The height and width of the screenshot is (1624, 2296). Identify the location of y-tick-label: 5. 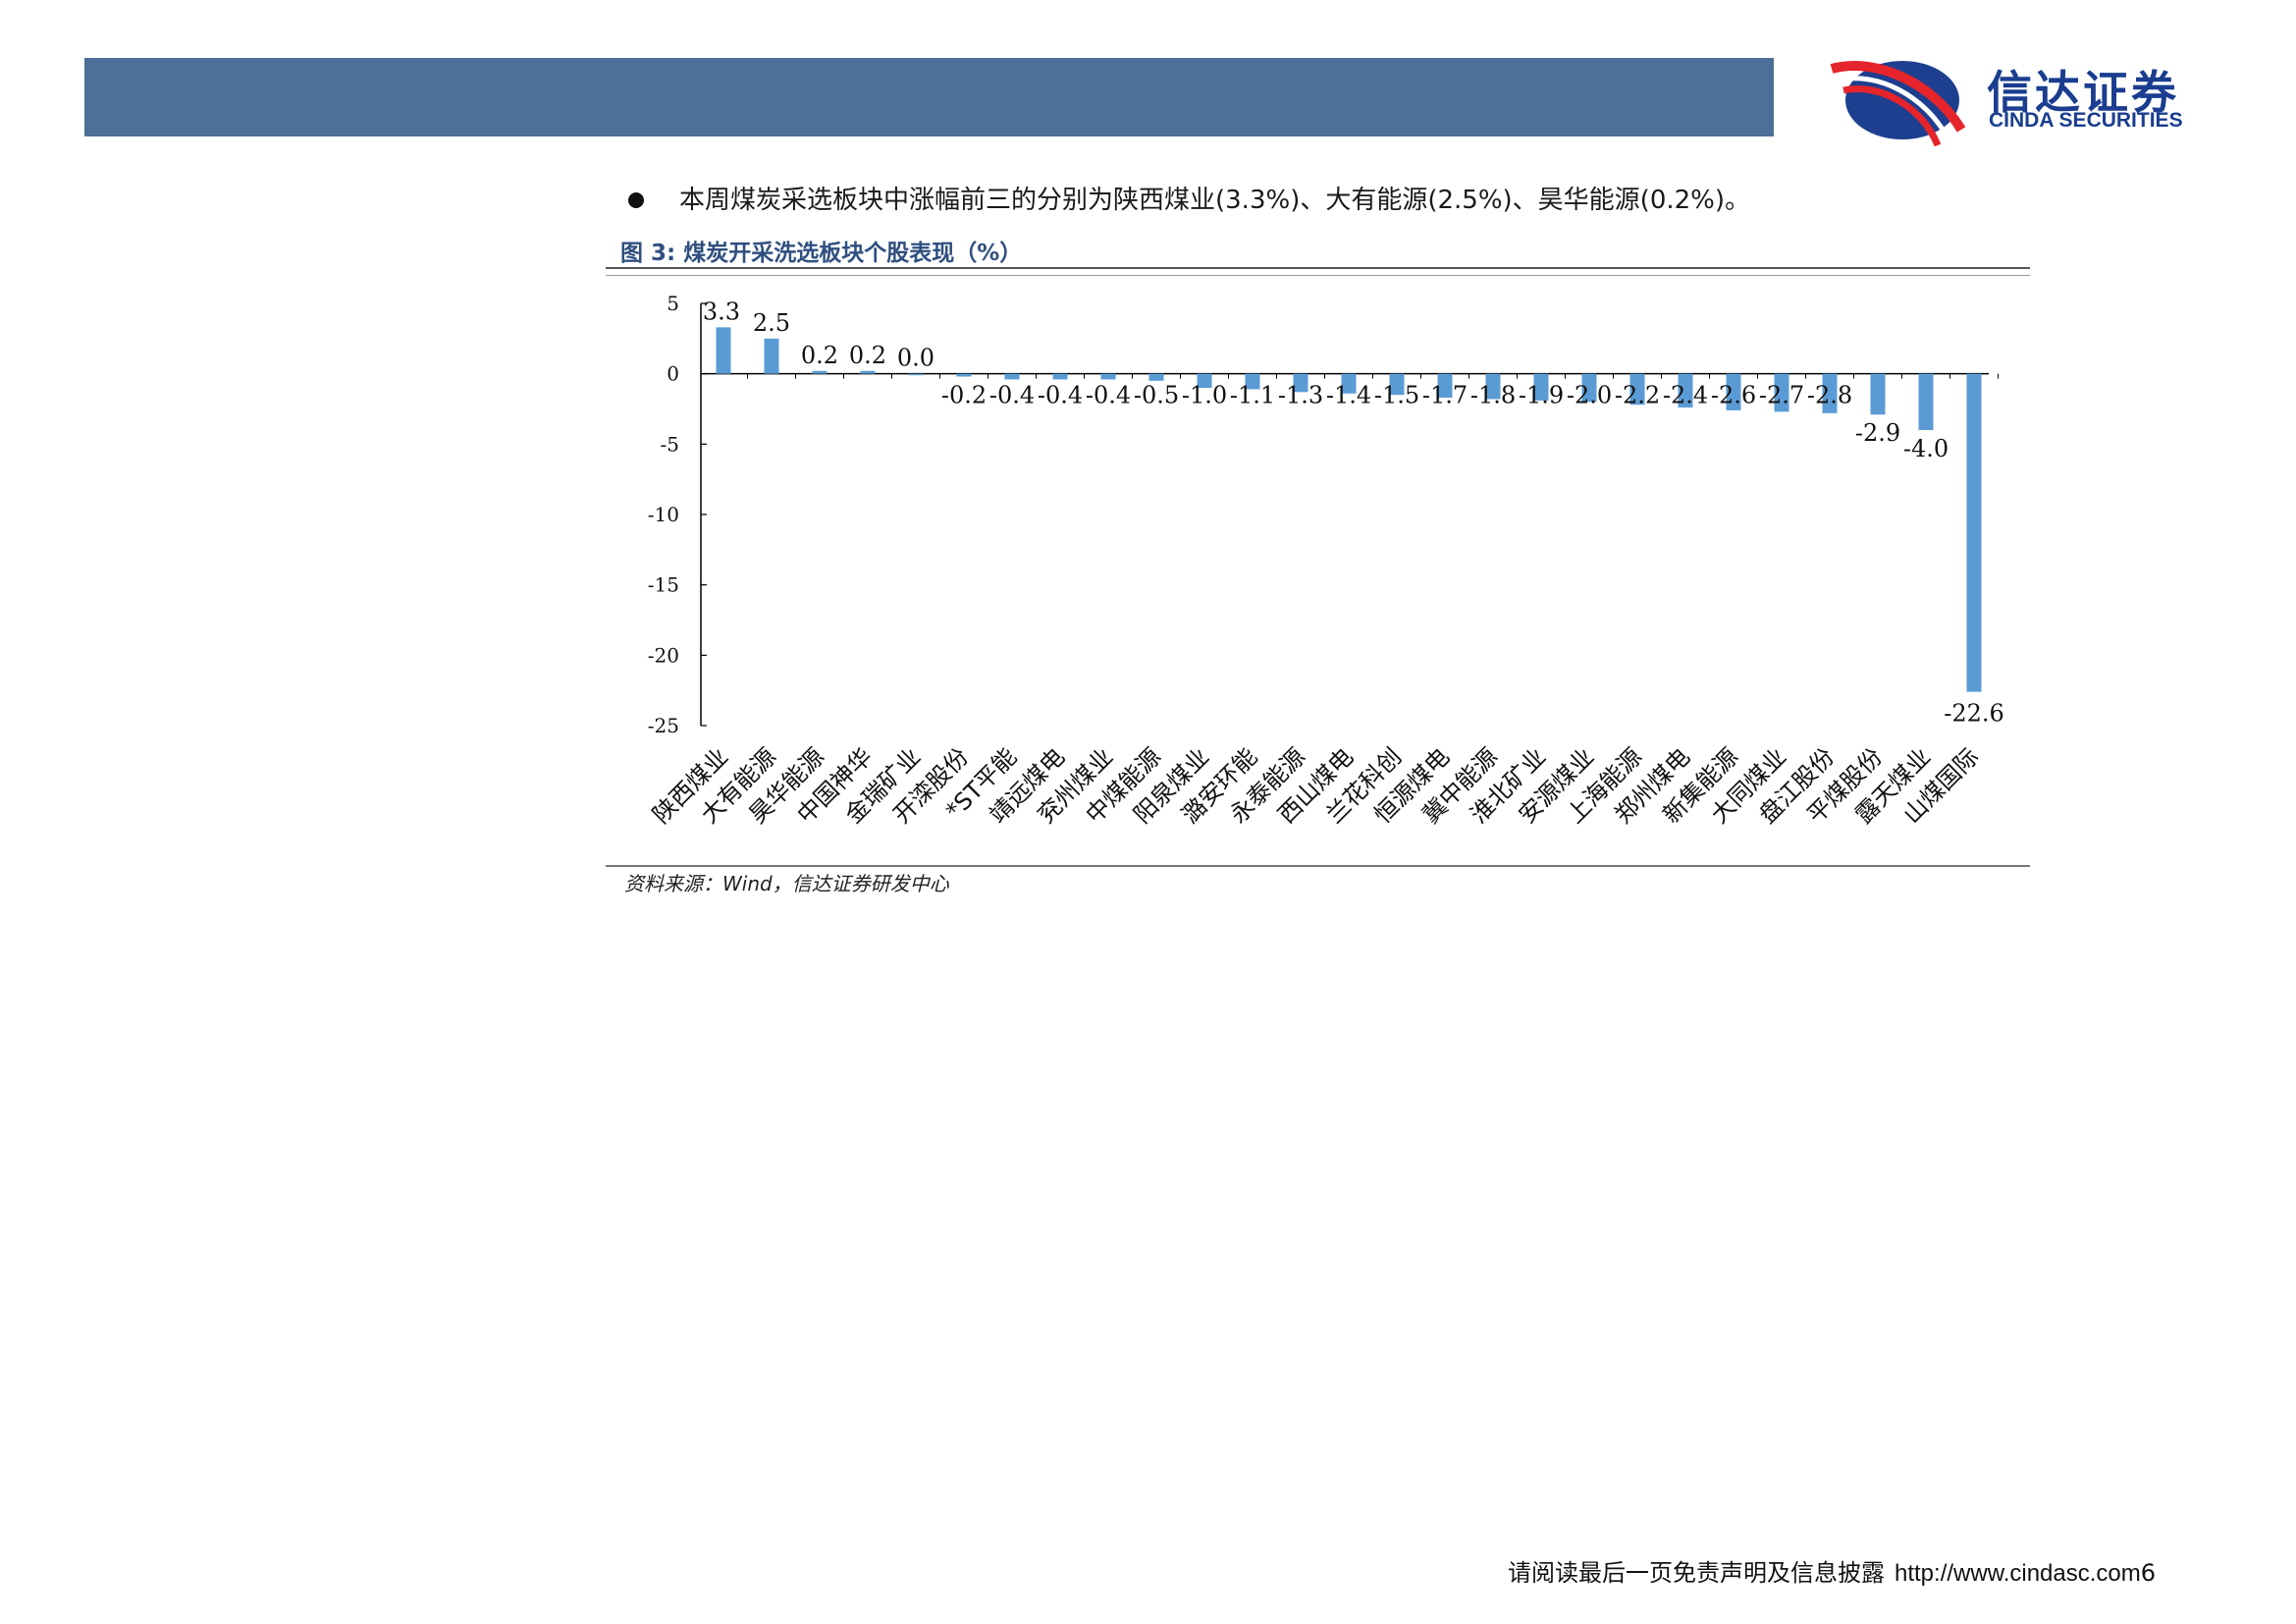
(673, 303).